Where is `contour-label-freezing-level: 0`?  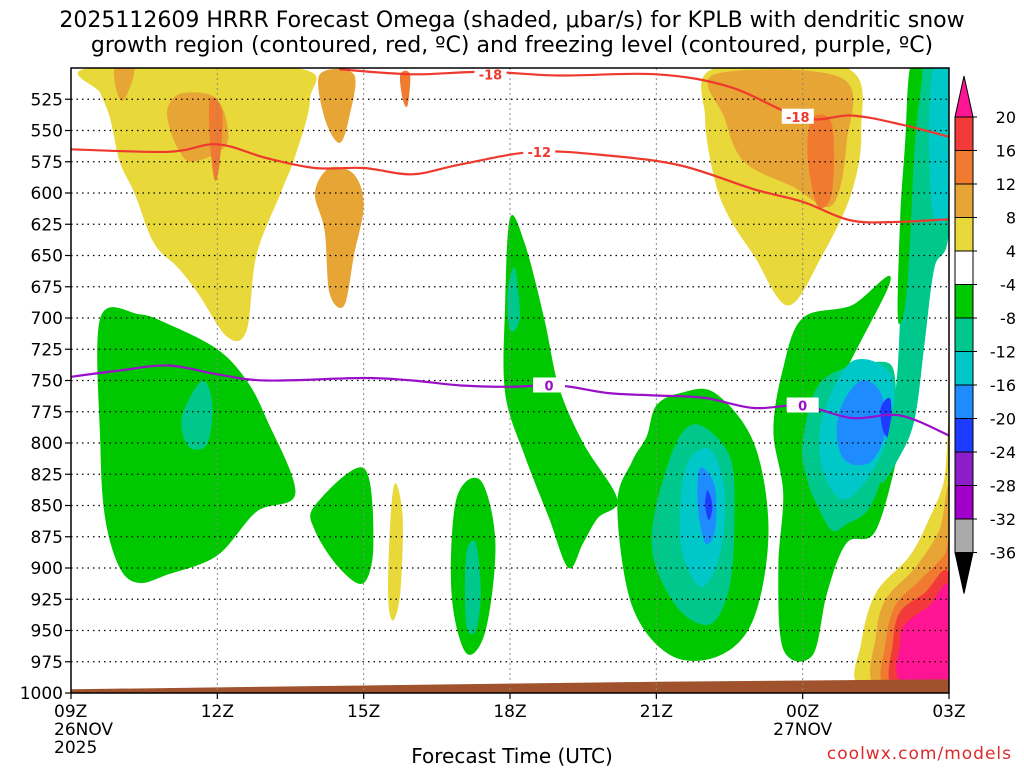 contour-label-freezing-level: 0 is located at coordinates (802, 407).